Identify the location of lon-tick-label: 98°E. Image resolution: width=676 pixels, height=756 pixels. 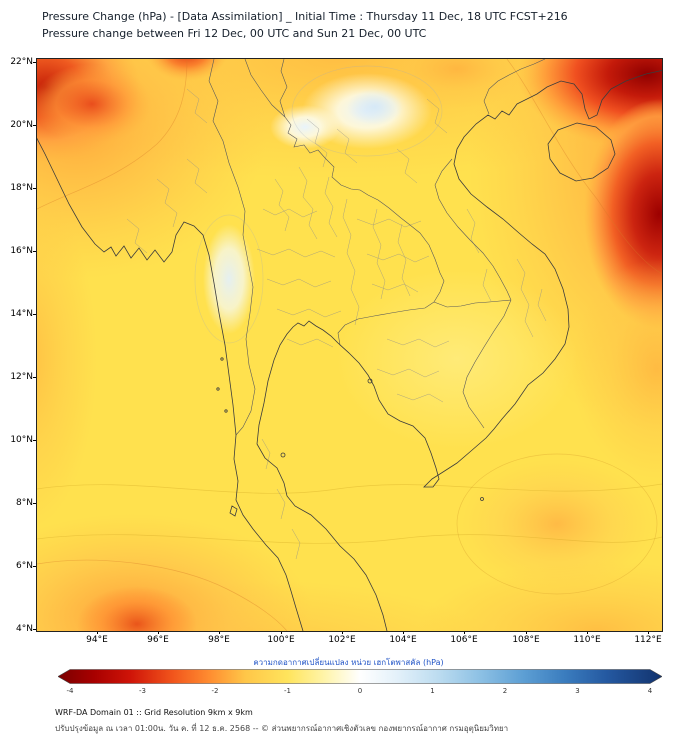
(219, 638).